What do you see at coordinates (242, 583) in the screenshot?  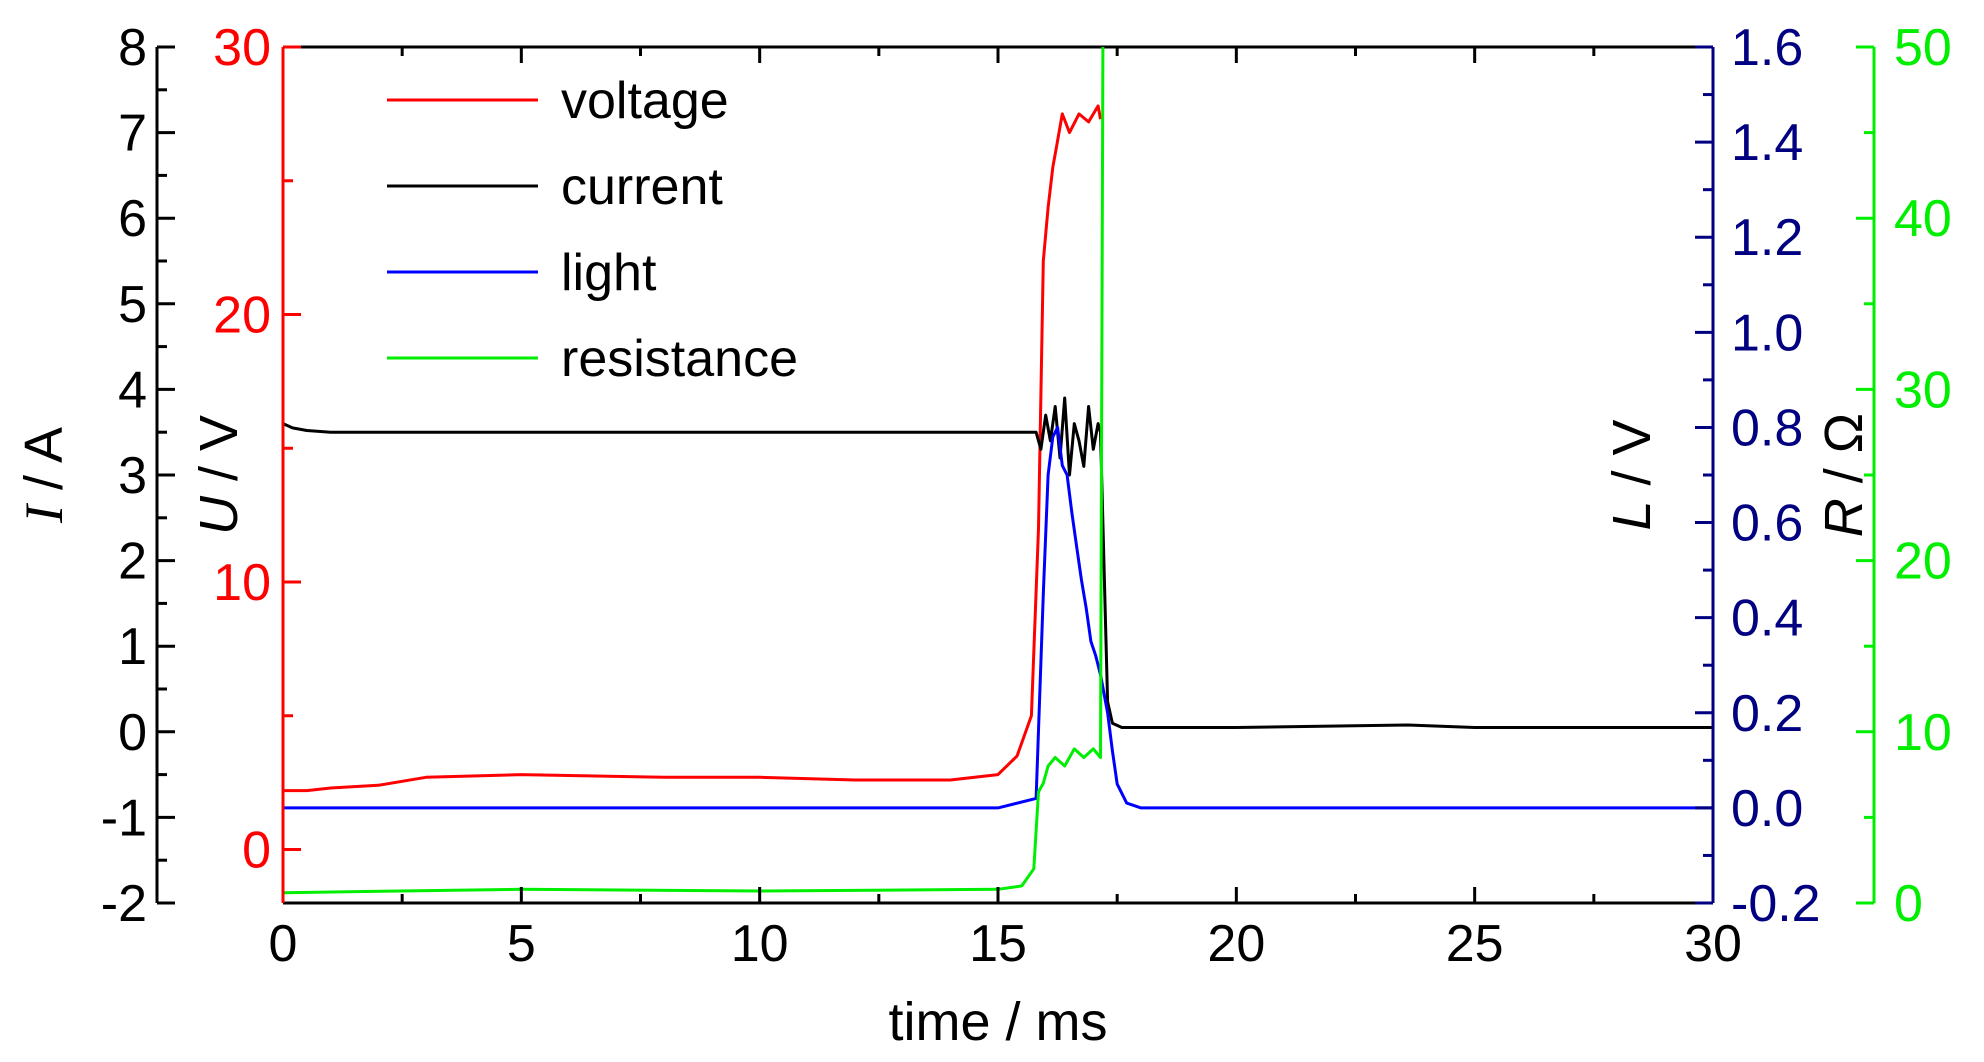 I see `voltage-tick-label: 10` at bounding box center [242, 583].